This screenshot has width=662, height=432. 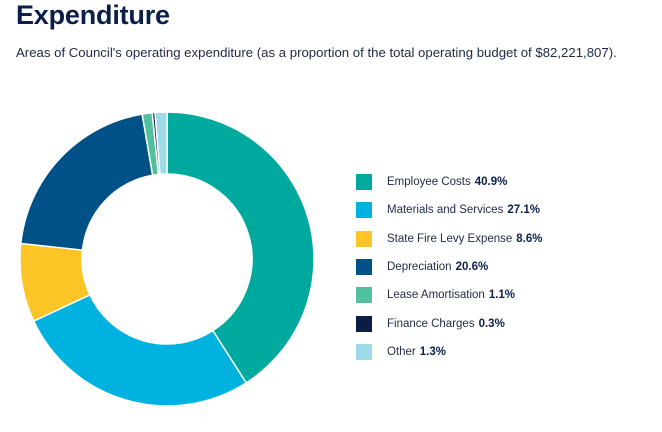 I want to click on legend-item-employee-costs: Employee Costs 40.9%, so click(x=506, y=182).